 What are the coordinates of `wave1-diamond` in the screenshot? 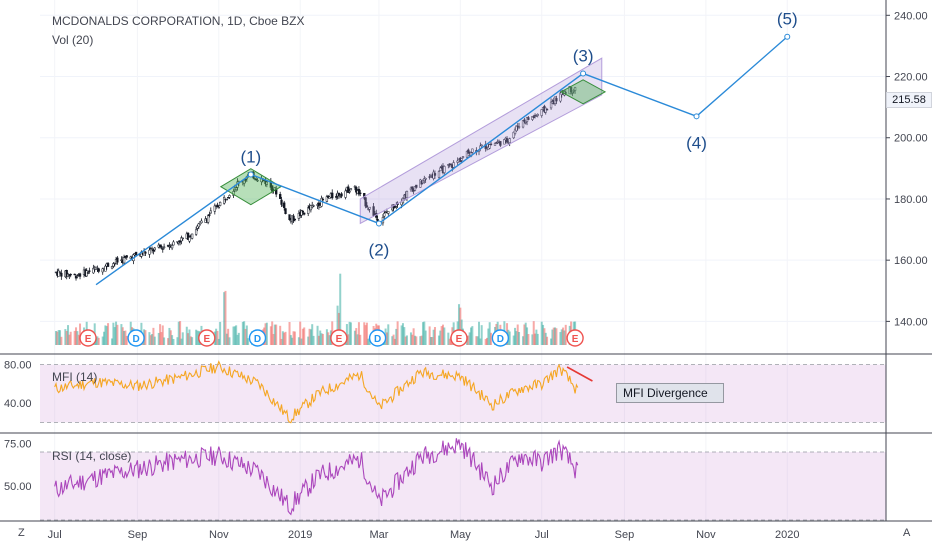 It's located at (250, 187).